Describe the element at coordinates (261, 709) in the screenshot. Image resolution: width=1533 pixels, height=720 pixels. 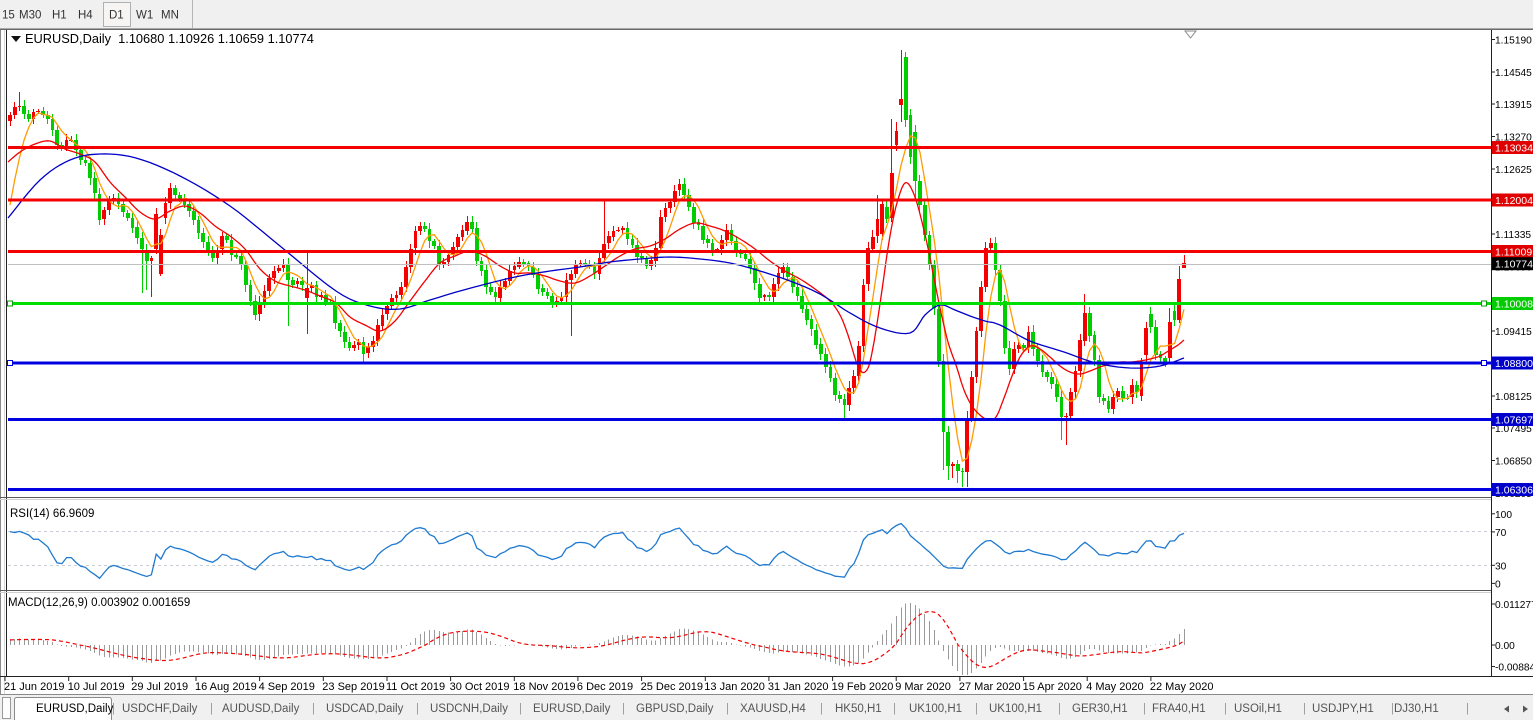
I see `svg-text: AUDUSD,Daily` at that location.